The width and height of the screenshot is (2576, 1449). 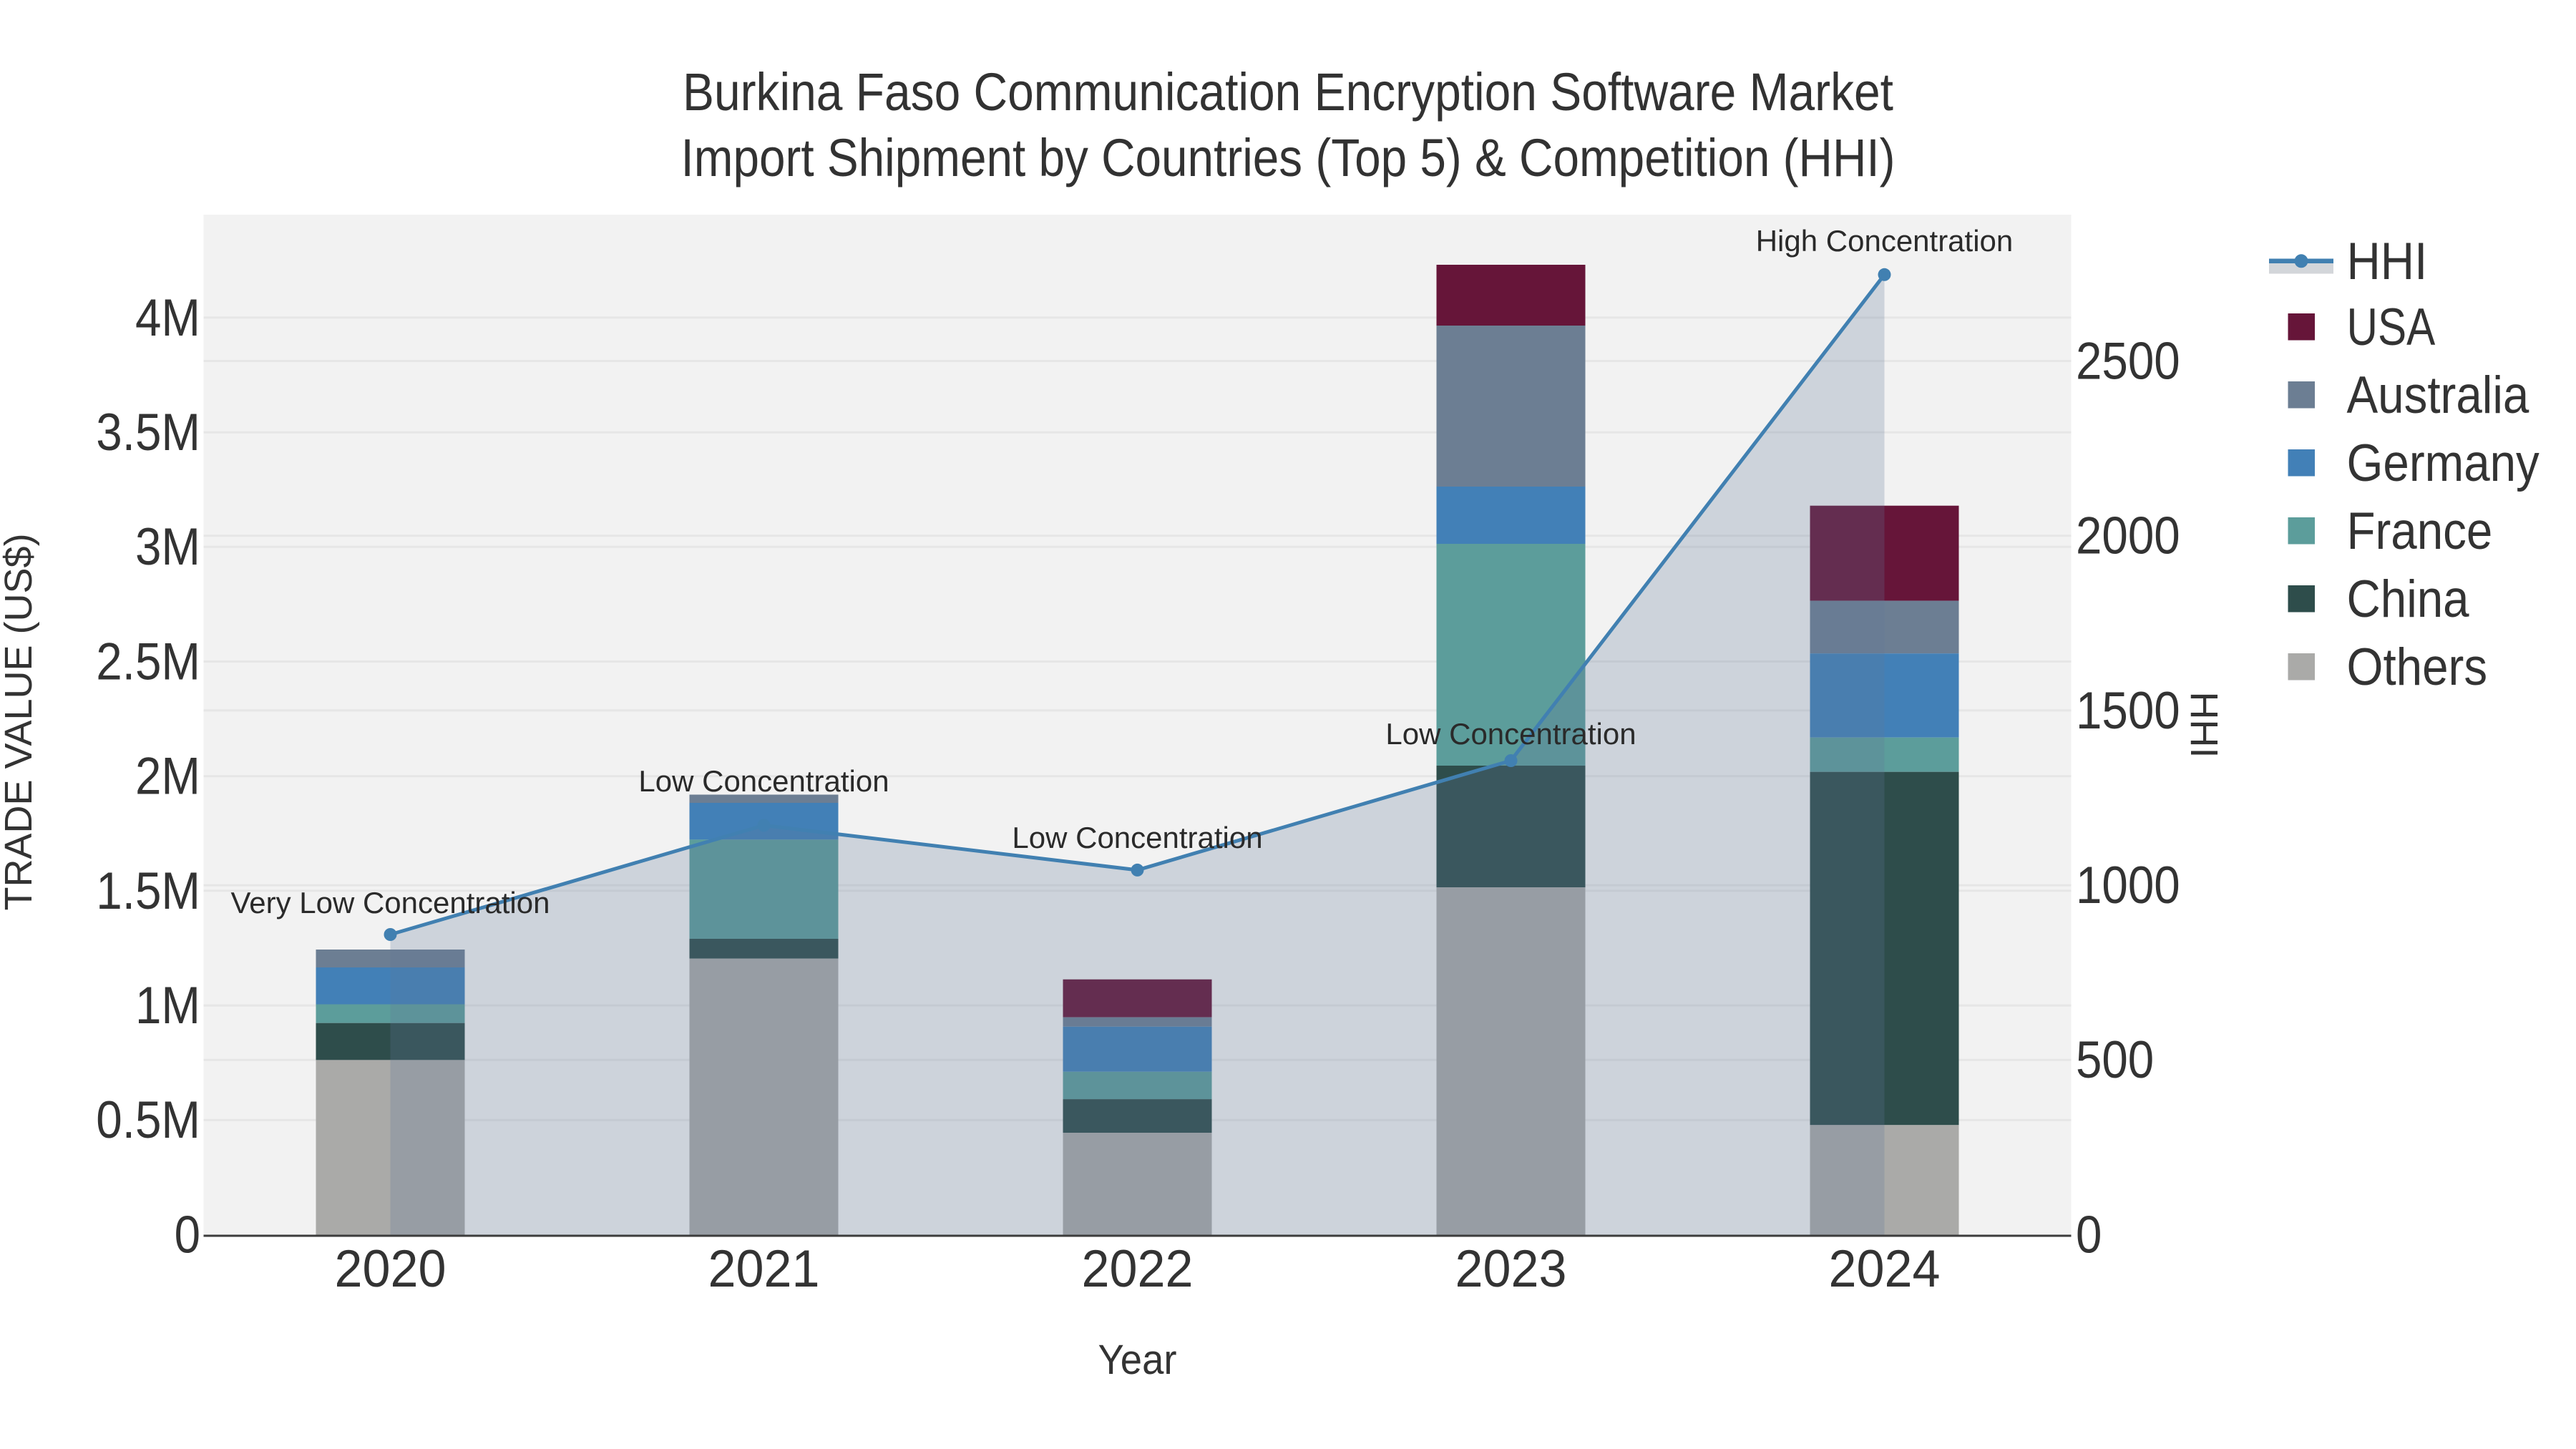 What do you see at coordinates (2391, 327) in the screenshot?
I see `svg-text: USA` at bounding box center [2391, 327].